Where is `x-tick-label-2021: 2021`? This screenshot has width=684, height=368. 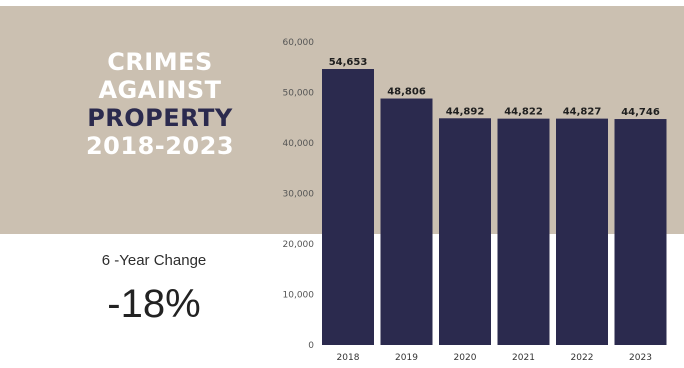 x-tick-label-2021: 2021 is located at coordinates (523, 358).